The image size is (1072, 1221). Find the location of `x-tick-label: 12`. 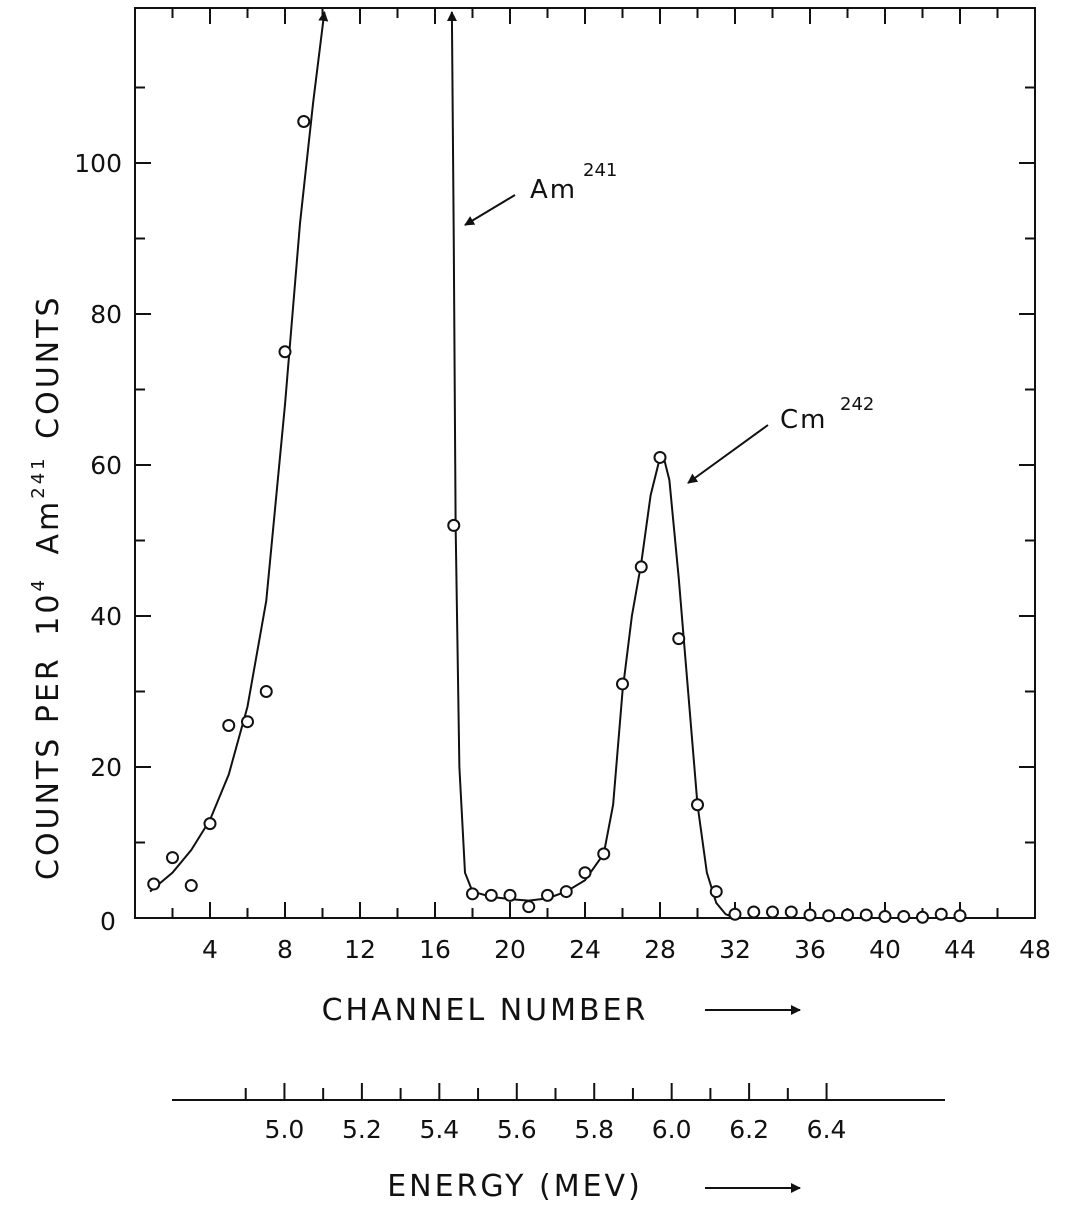

x-tick-label: 12 is located at coordinates (360, 949).